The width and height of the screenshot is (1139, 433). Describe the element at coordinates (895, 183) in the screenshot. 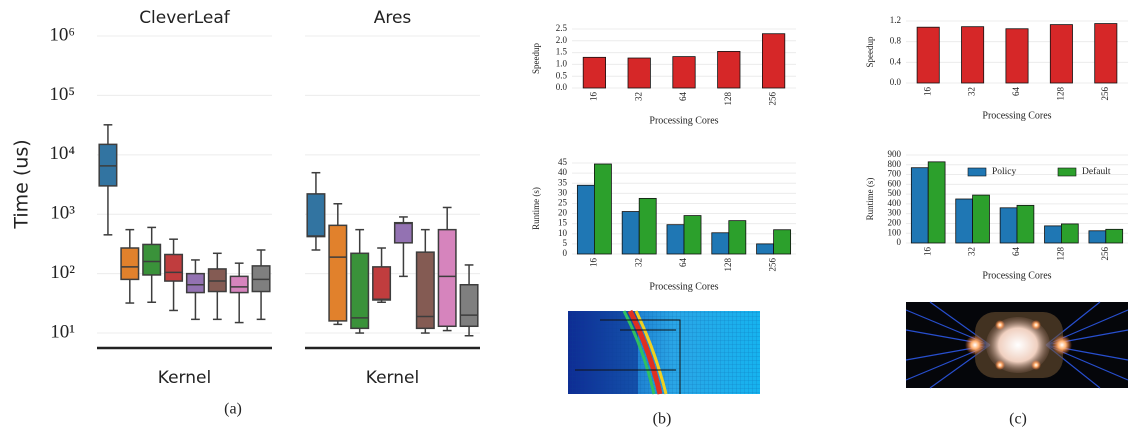

I see `y-tick-label: 600` at that location.